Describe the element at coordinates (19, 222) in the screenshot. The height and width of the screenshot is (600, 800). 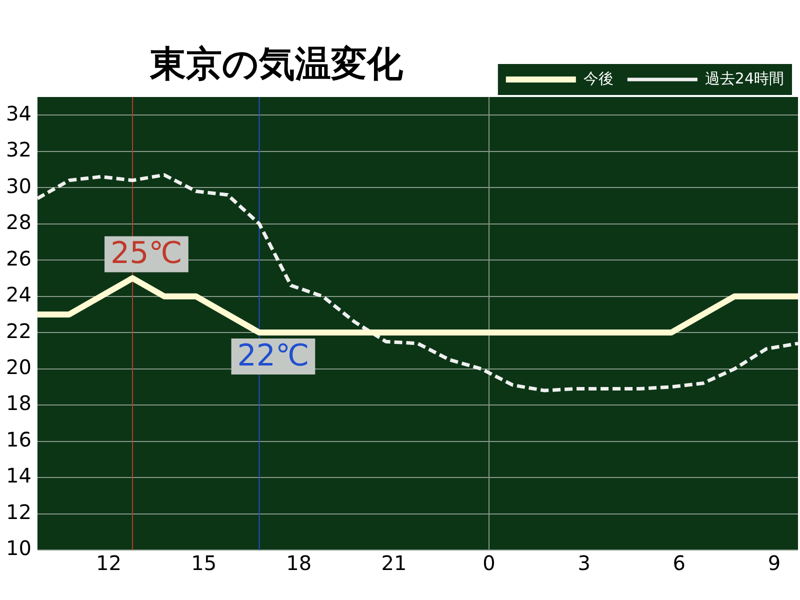
I see `y-tick-label: 28` at that location.